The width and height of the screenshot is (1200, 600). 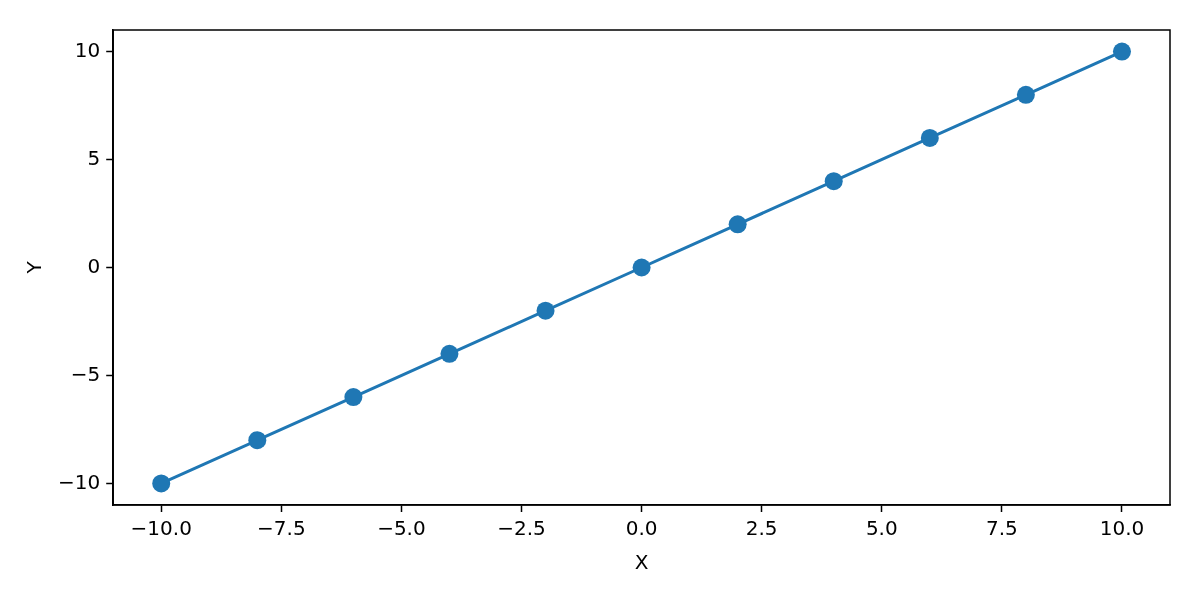 I want to click on x-axis-title: X, so click(x=641, y=562).